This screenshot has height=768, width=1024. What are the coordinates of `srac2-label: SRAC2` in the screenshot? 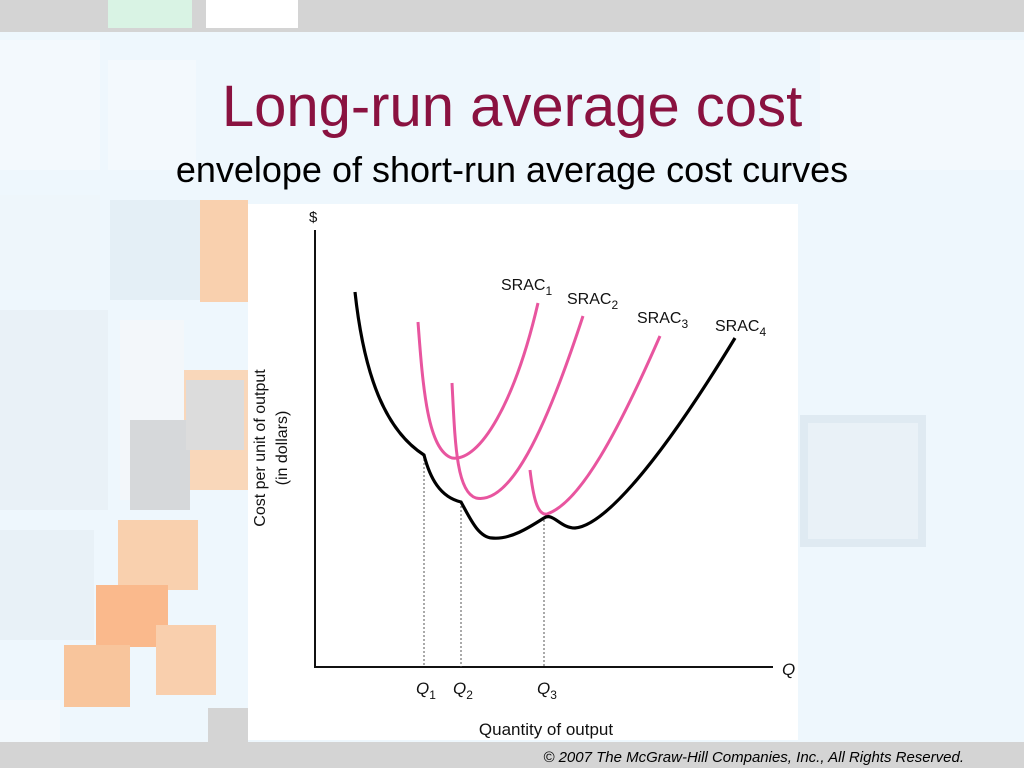 It's located at (592, 301).